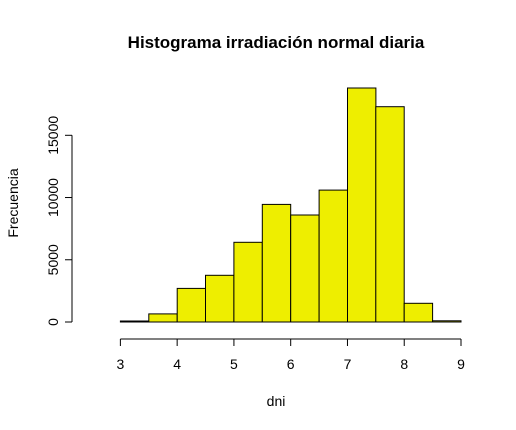 The height and width of the screenshot is (430, 516). Describe the element at coordinates (53, 135) in the screenshot. I see `y-tick-label: 15000` at that location.